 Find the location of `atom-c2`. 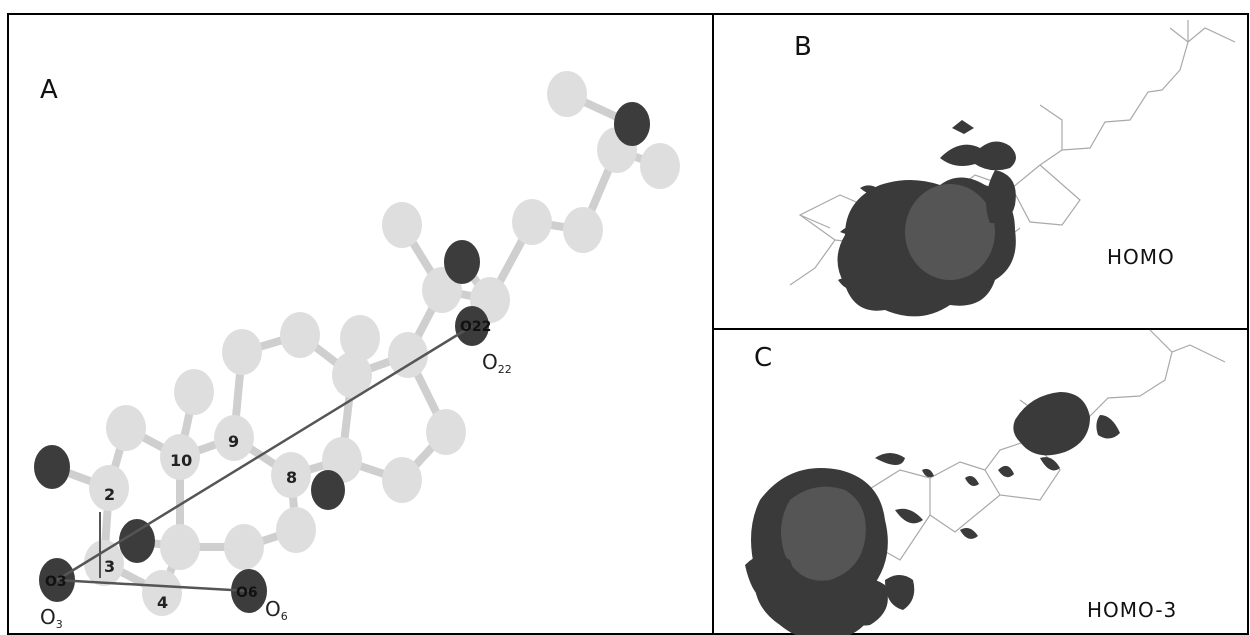

atom-c2 is located at coordinates (109, 488).